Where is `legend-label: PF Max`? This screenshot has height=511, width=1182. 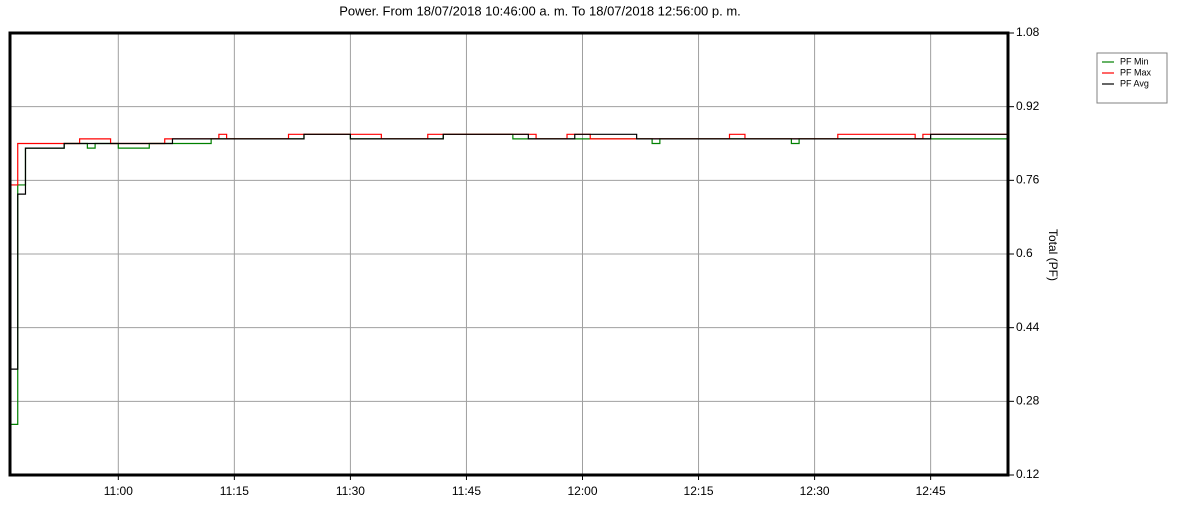
legend-label: PF Max is located at coordinates (1136, 72).